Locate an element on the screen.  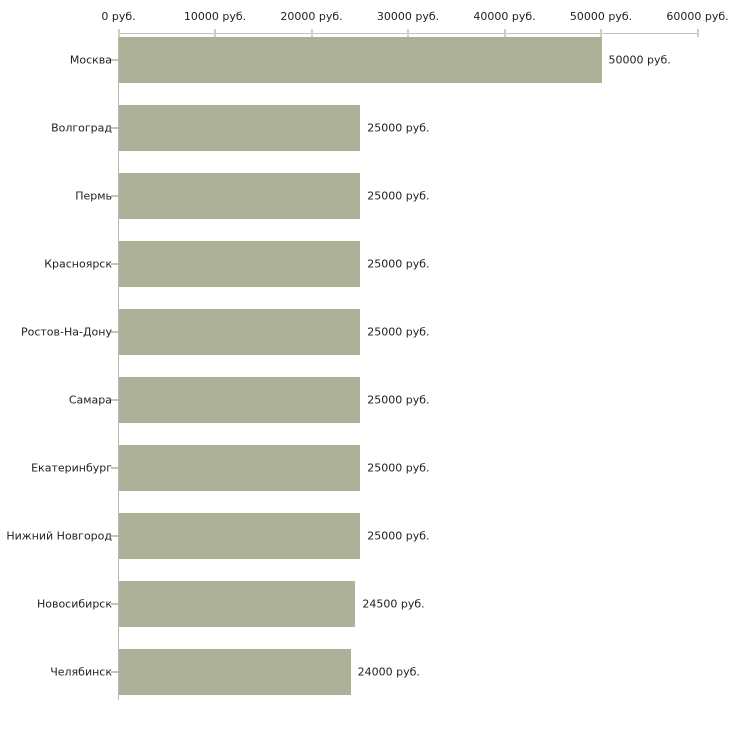
category-label: Пермь is located at coordinates (93, 196).